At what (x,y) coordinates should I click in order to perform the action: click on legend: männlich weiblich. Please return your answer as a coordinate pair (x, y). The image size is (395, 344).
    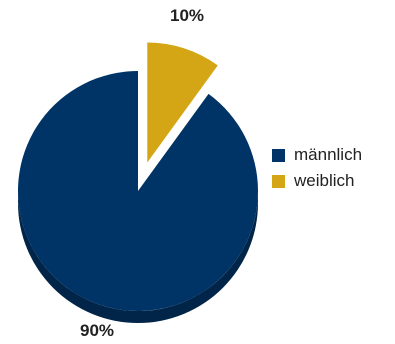
    Looking at the image, I should click on (317, 168).